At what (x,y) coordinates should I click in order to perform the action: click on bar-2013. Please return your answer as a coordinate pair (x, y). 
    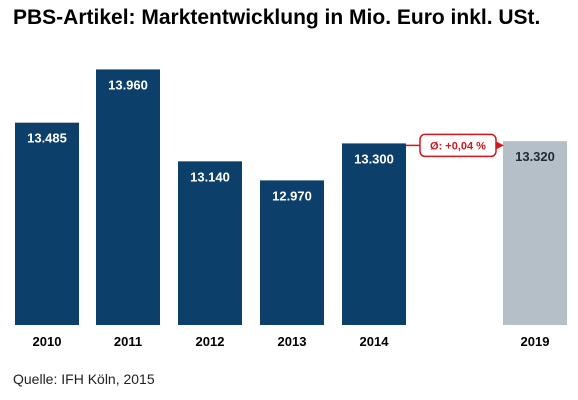
    Looking at the image, I should click on (292, 252).